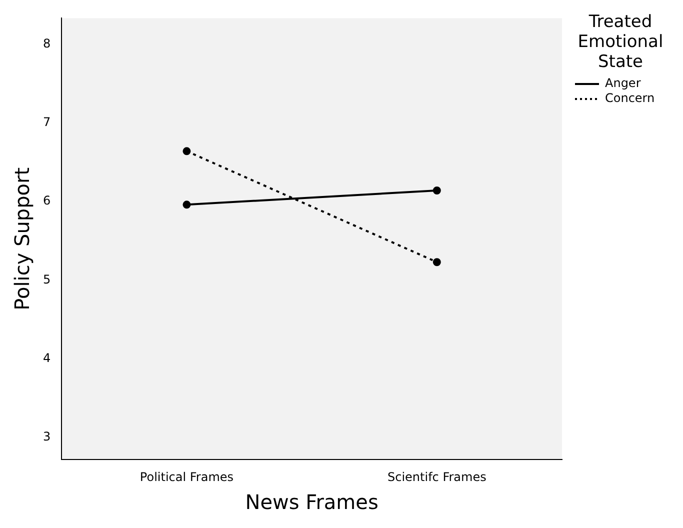 Image resolution: width=683 pixels, height=528 pixels. Describe the element at coordinates (436, 477) in the screenshot. I see `x-tick-label: Scientifc Frames` at that location.